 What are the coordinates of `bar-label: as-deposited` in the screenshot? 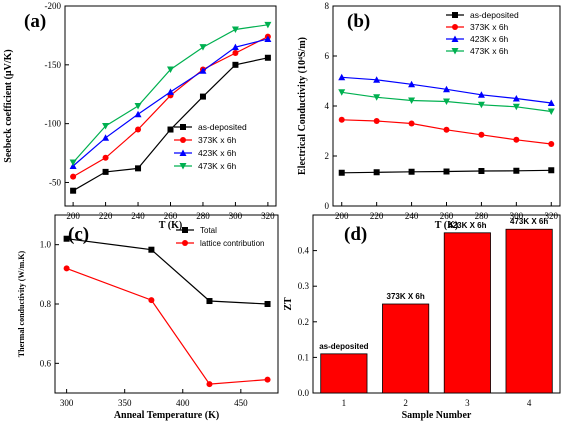 It's located at (343, 346).